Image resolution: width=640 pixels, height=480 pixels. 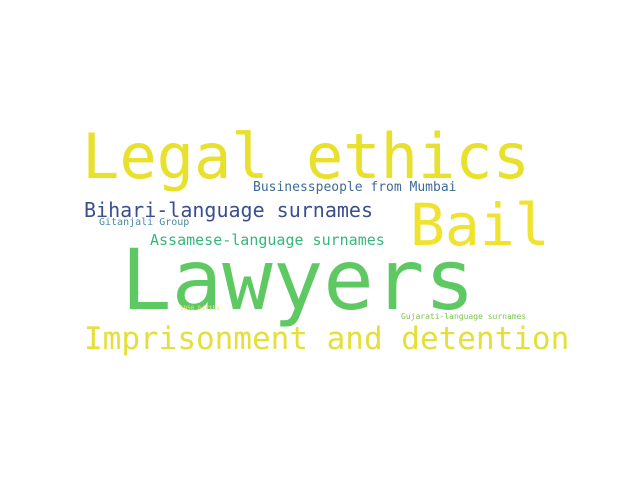 What do you see at coordinates (327, 339) in the screenshot?
I see `word-imprisonment-and-detention: Imprisonment and detention` at bounding box center [327, 339].